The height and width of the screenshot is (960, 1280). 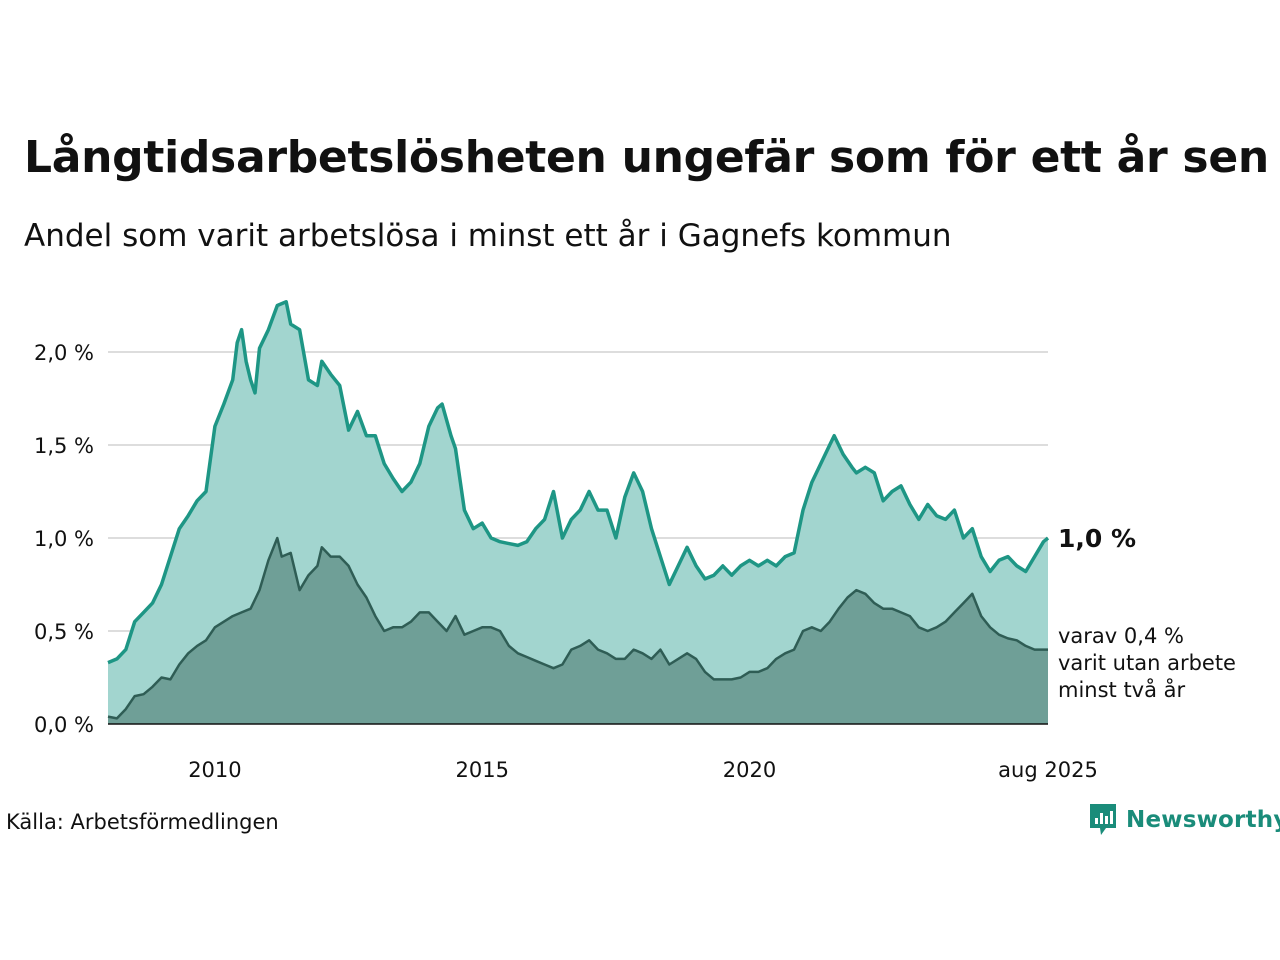 I want to click on end-label-primary: 1,0 %, so click(x=1097, y=538).